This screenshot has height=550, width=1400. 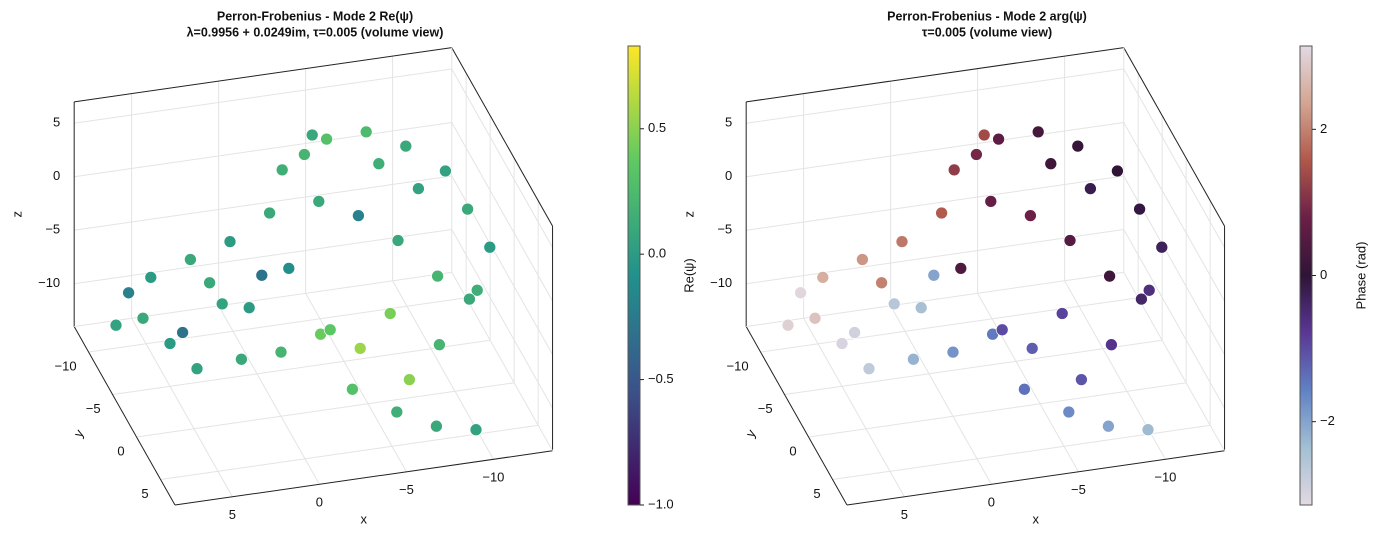 I want to click on z-axis-label: z, so click(x=17, y=214).